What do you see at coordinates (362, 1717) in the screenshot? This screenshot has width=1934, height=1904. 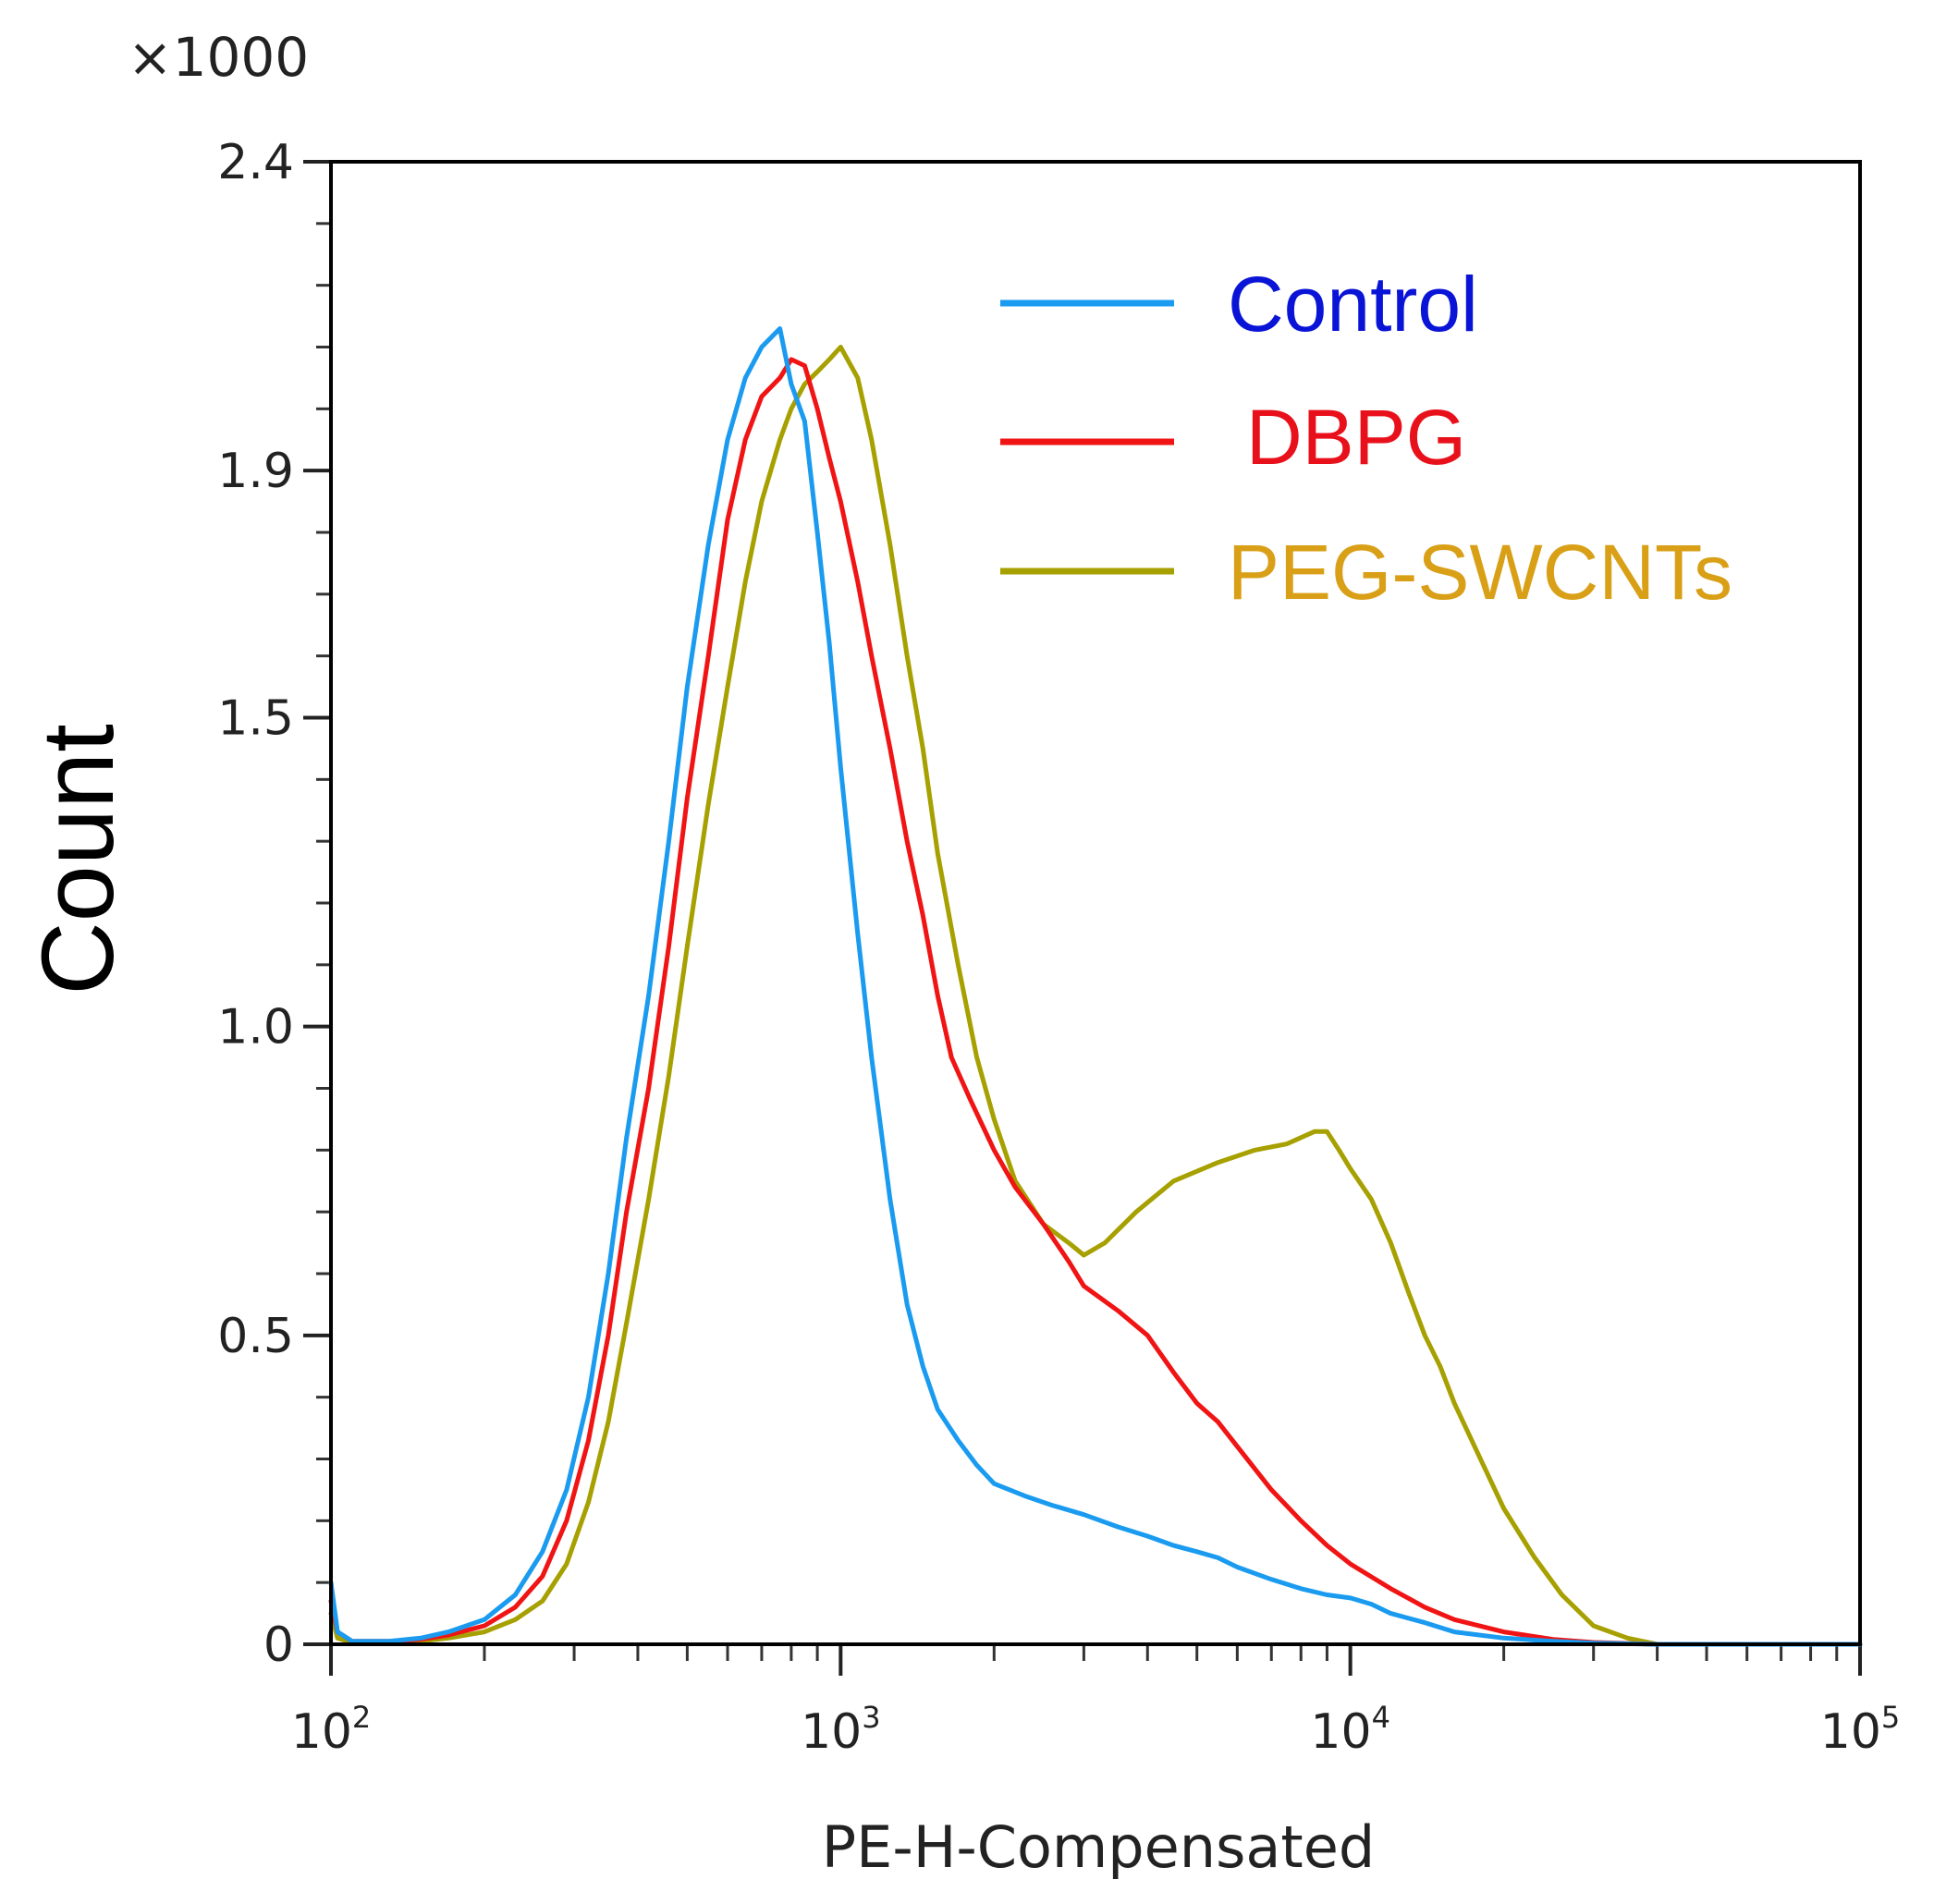 I see `x-tick-exponent: 2` at bounding box center [362, 1717].